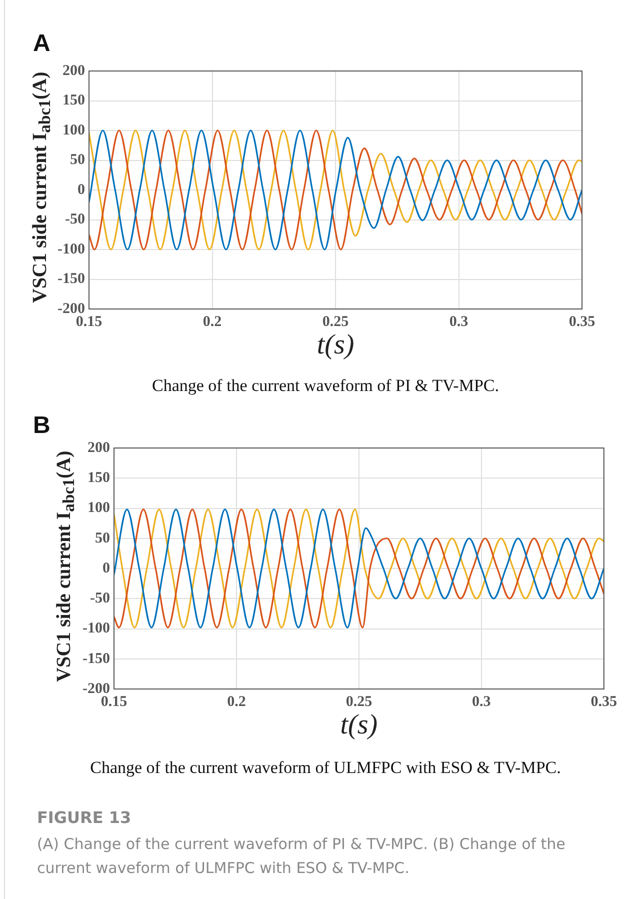 The width and height of the screenshot is (641, 899). I want to click on caption: FIGURE 13, so click(84, 817).